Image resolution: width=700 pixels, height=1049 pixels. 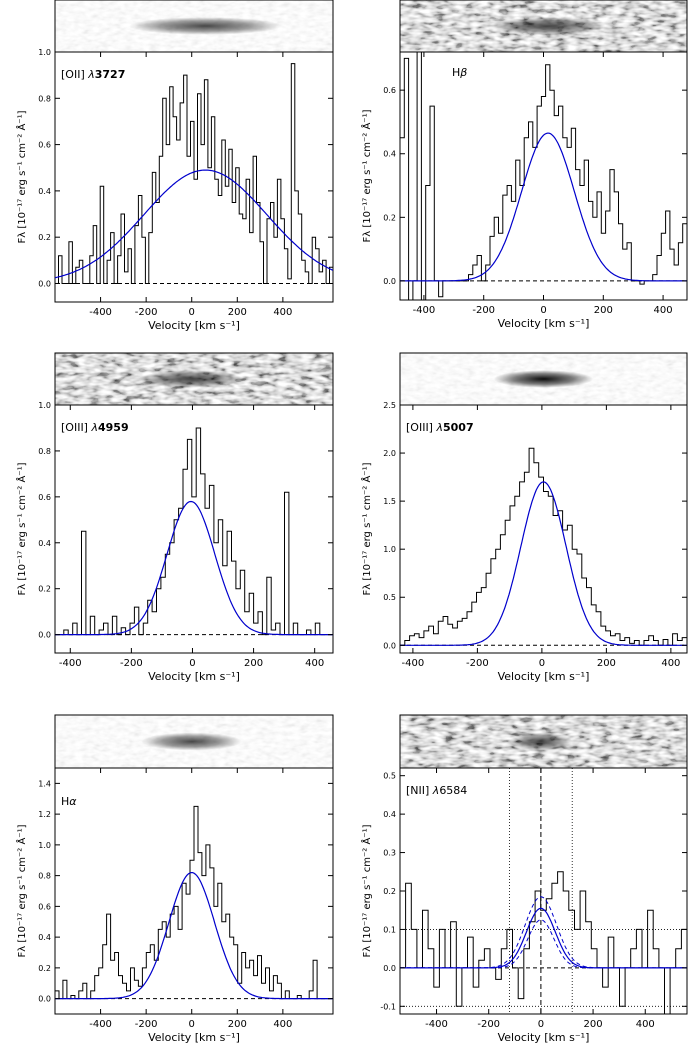 What do you see at coordinates (44, 52) in the screenshot?
I see `top-y-tick-label: 1.0` at bounding box center [44, 52].